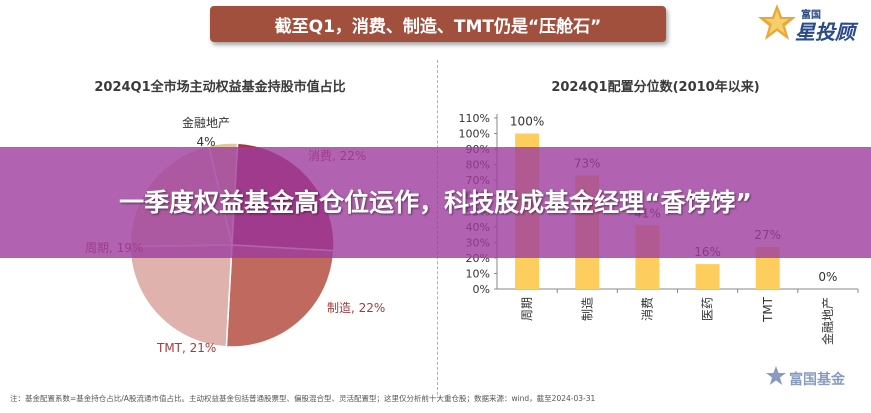 Image resolution: width=871 pixels, height=413 pixels. Describe the element at coordinates (587, 309) in the screenshot. I see `x-tick-label: 制造` at that location.